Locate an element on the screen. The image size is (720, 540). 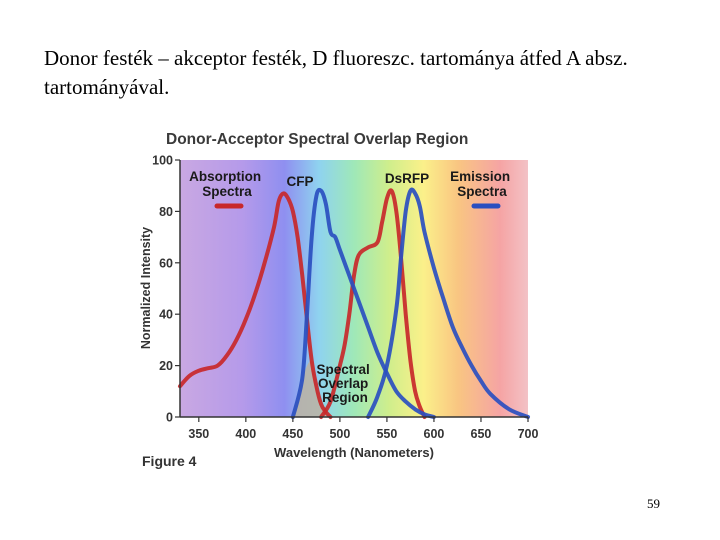
annotation-overlap-line3: Region is located at coordinates (345, 397).